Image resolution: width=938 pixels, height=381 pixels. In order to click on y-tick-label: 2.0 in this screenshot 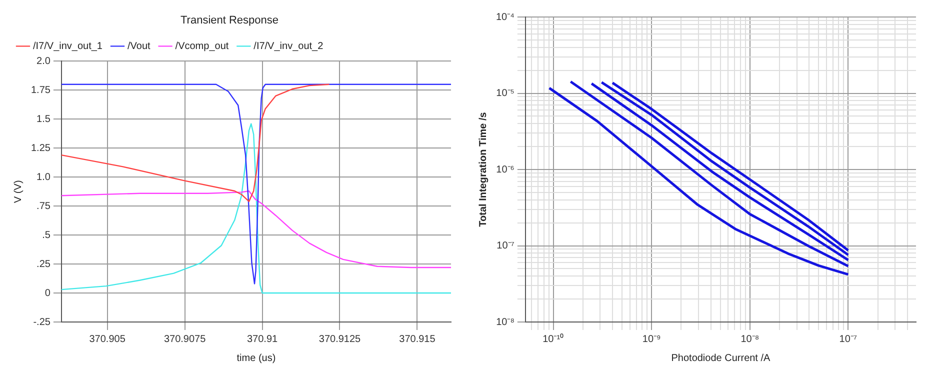, I will do `click(43, 61)`.